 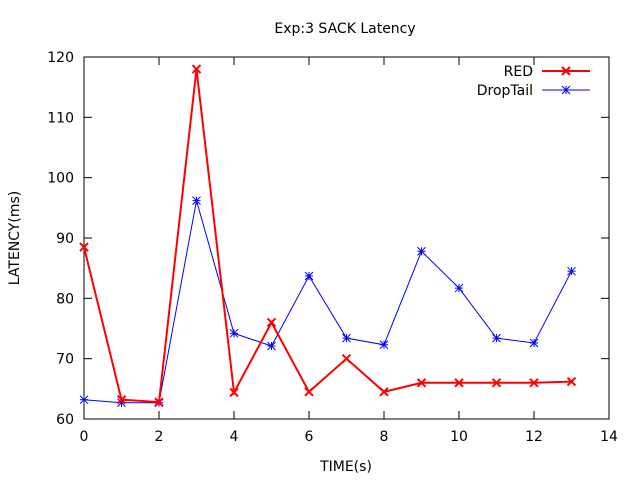 What do you see at coordinates (384, 437) in the screenshot?
I see `x-tick-label: 8` at bounding box center [384, 437].